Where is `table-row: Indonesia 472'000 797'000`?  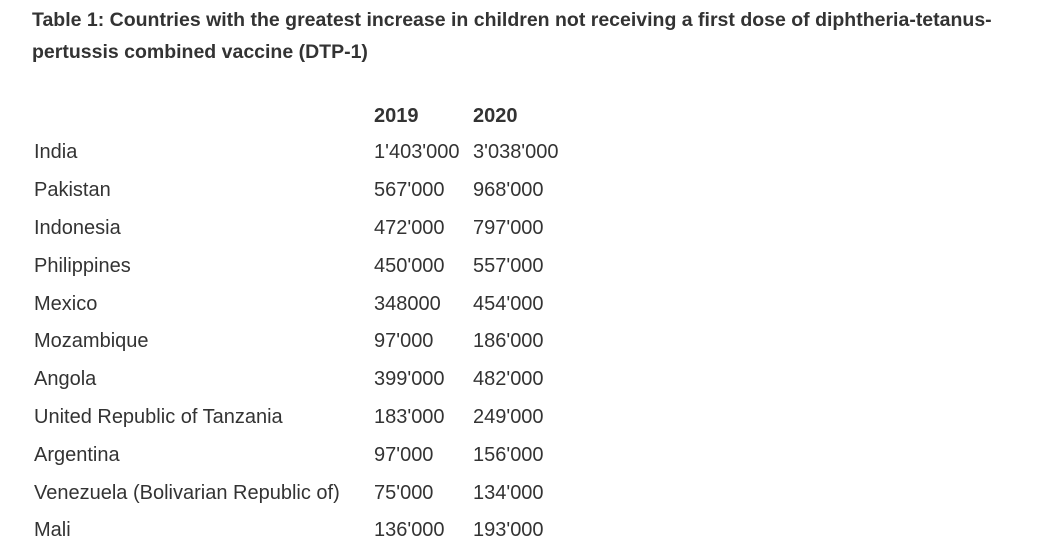
table-row: Indonesia 472'000 797'000 is located at coordinates (308, 229).